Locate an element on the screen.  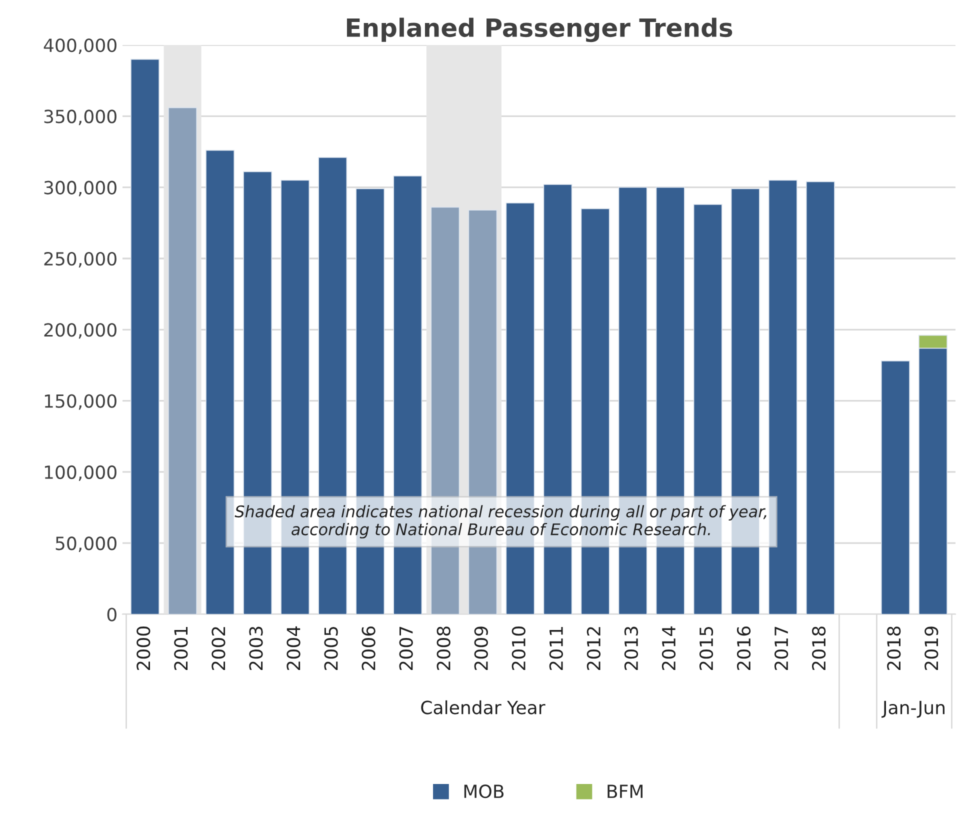
x-tick-label: 2010 is located at coordinates (519, 648).